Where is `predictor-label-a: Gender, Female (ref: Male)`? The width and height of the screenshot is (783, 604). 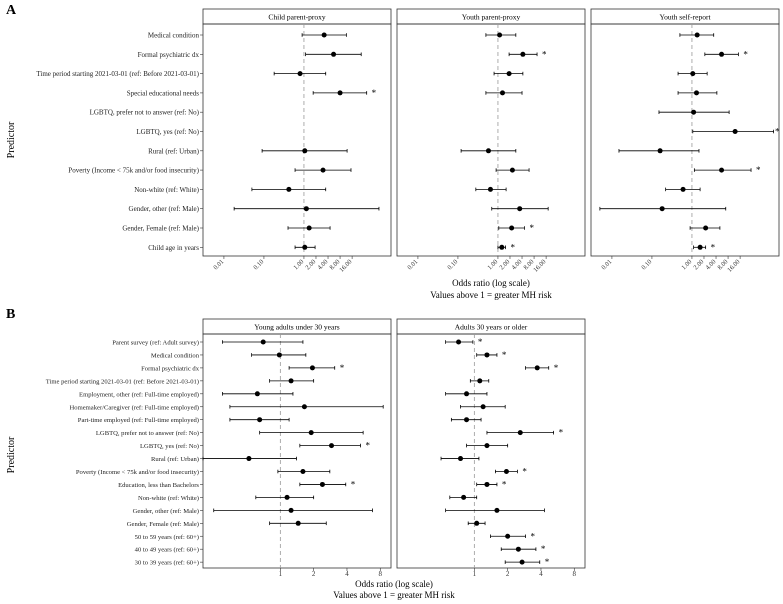
predictor-label-a: Gender, Female (ref: Male) is located at coordinates (160, 229).